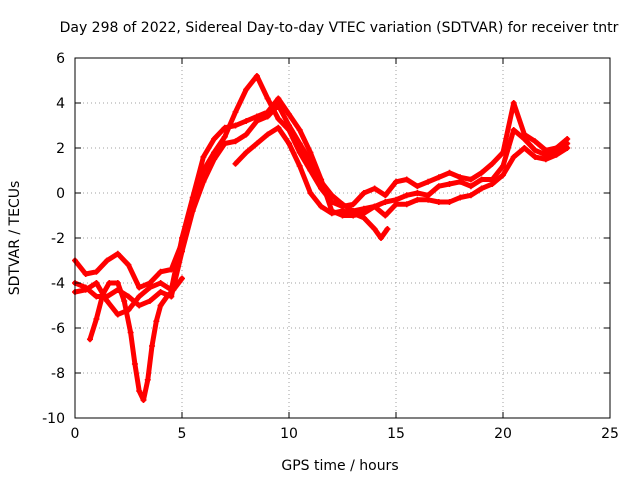 Image resolution: width=640 pixels, height=480 pixels. Describe the element at coordinates (58, 374) in the screenshot. I see `y-tick-label: -8` at that location.